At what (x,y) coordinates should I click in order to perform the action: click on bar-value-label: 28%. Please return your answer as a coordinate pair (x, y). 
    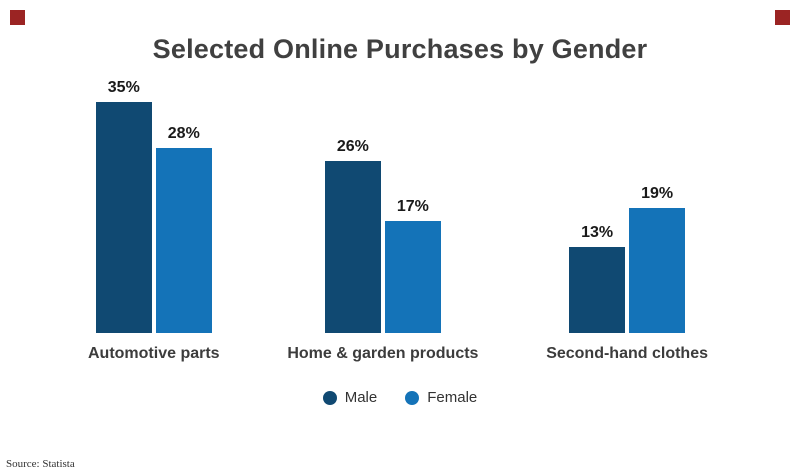
    Looking at the image, I should click on (183, 133).